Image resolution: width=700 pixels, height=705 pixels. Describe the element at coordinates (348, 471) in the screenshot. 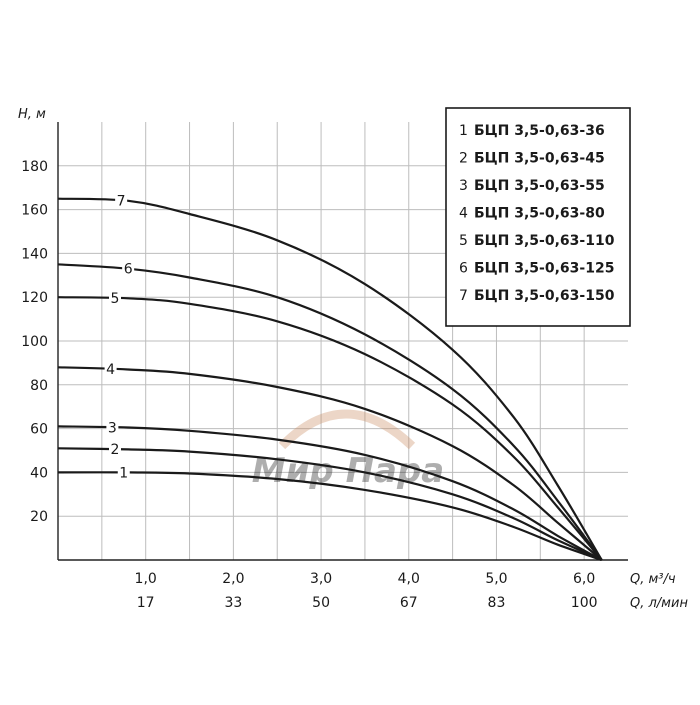

I see `watermark-text: Мир Пара` at that location.